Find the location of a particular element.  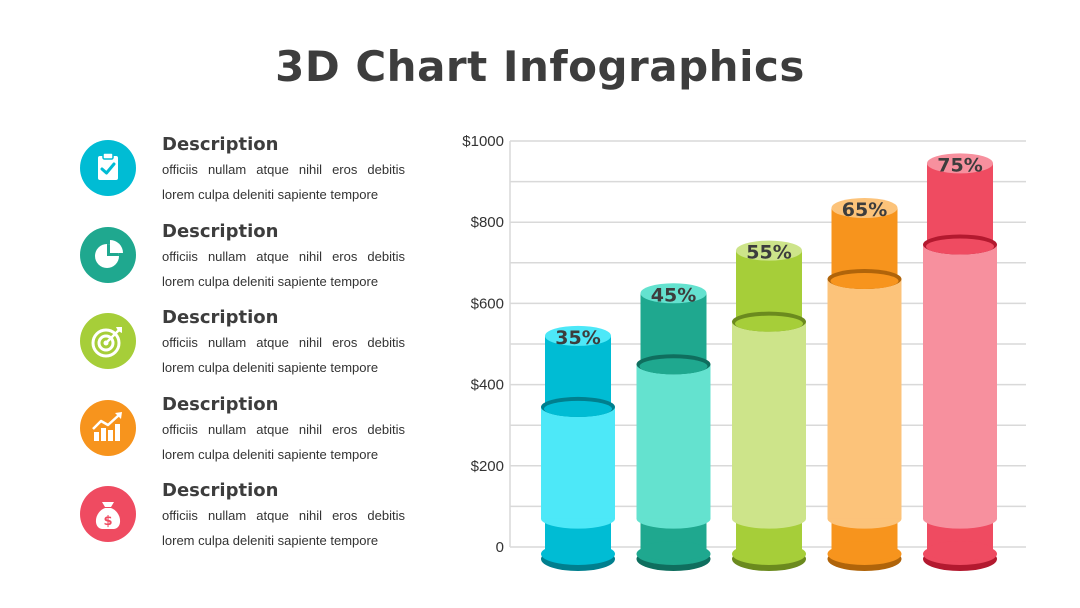

data-label: 75% is located at coordinates (959, 165).